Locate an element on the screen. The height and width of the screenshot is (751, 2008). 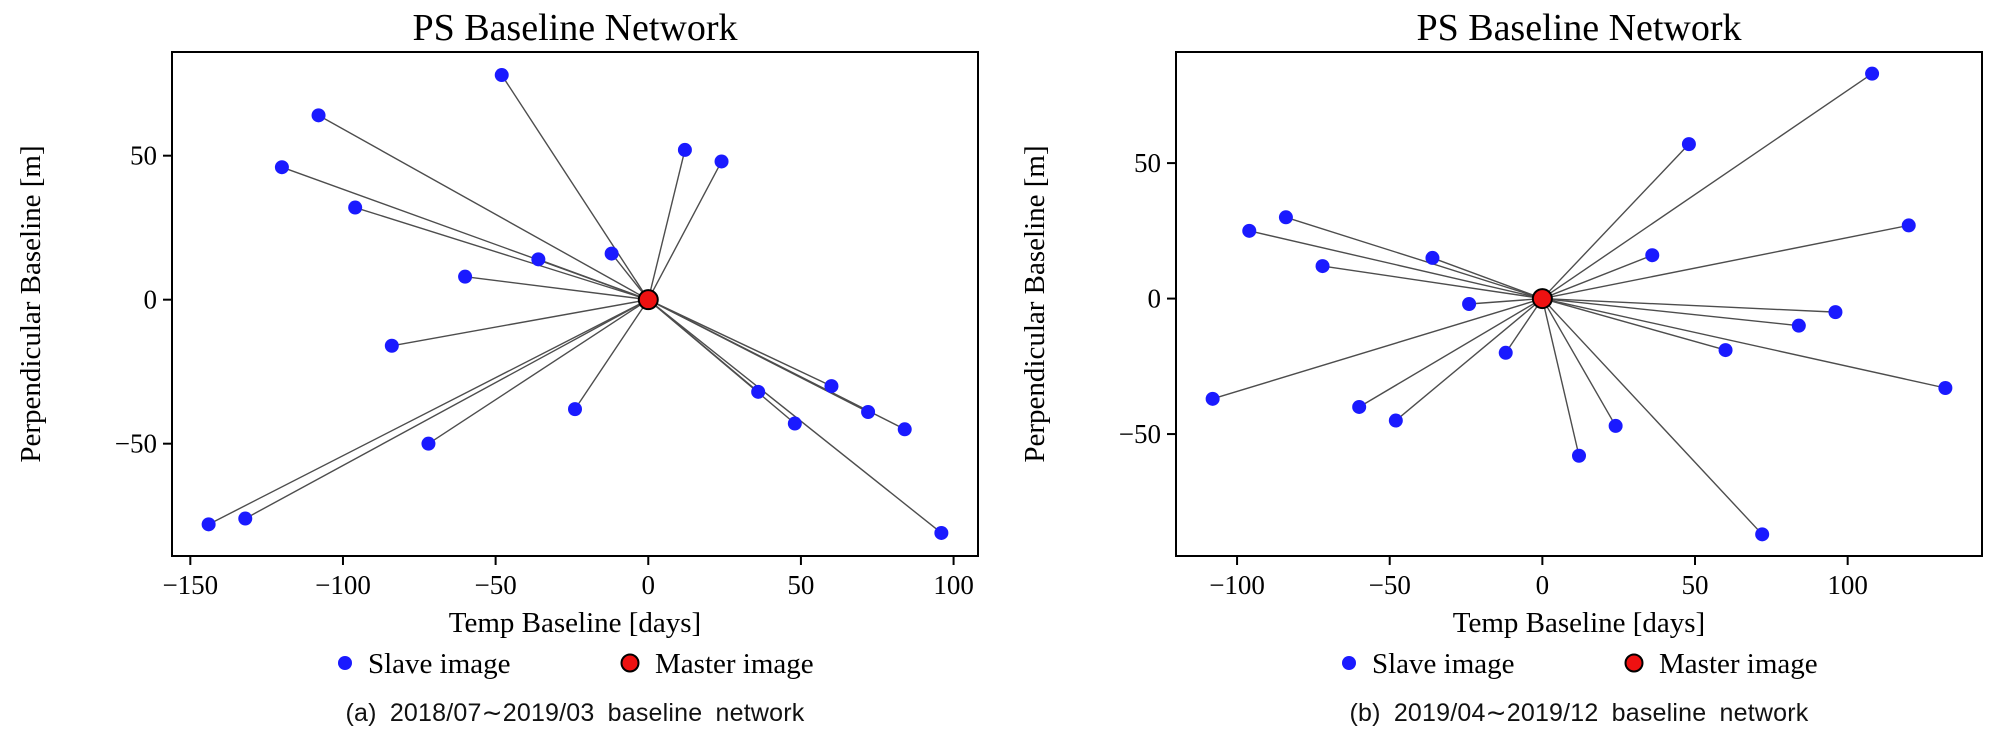
legend-slave-label: Slave image is located at coordinates (439, 664).